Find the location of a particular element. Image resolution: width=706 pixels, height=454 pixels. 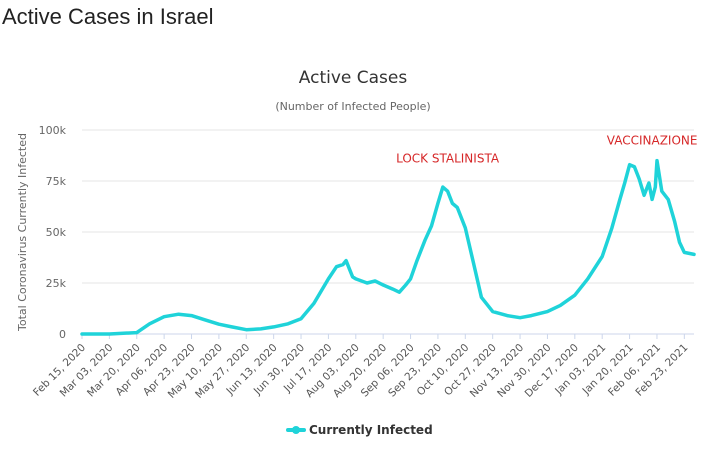

y-axis-label: Total Coronavirus Currently Infected is located at coordinates (22, 232).